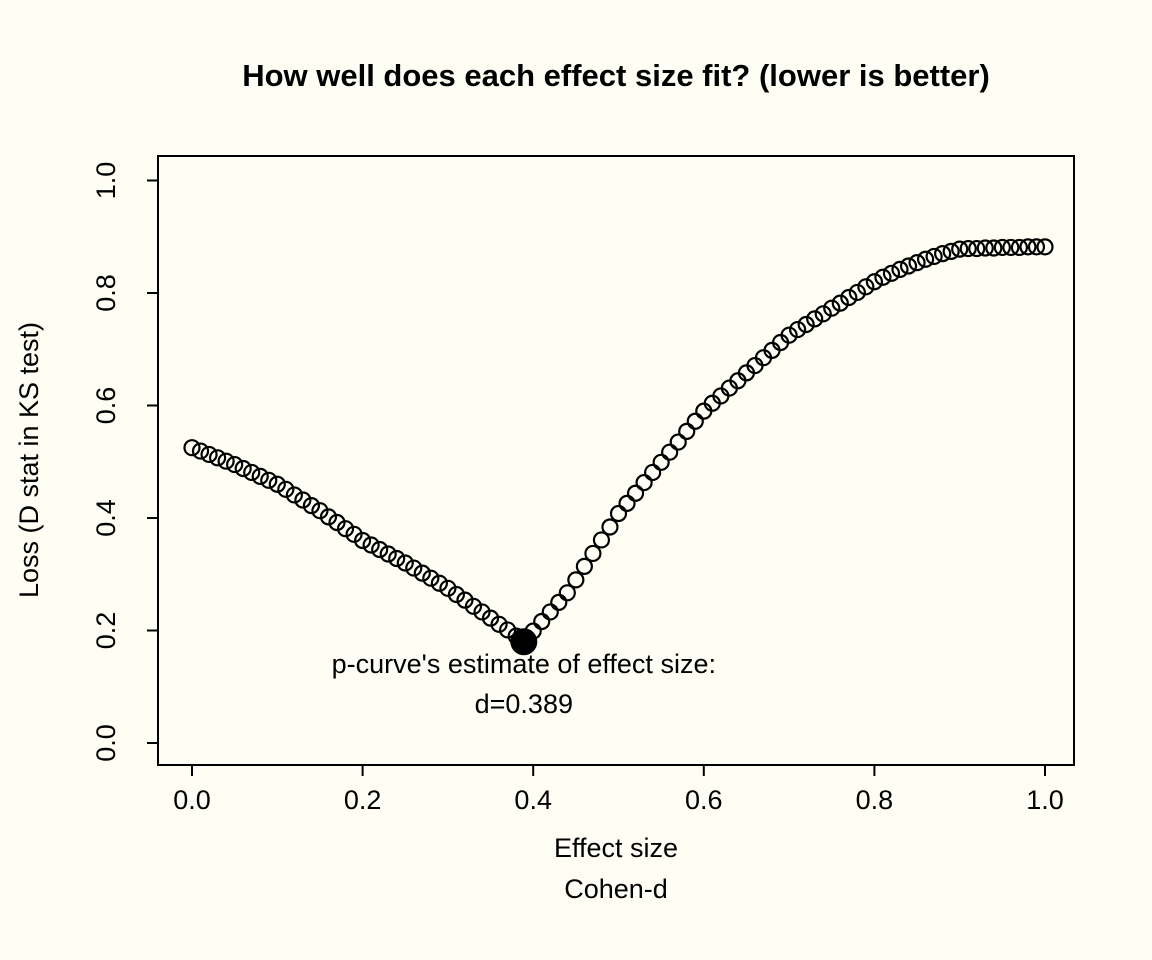  Describe the element at coordinates (106, 181) in the screenshot. I see `y-tick-label: 1.0` at that location.